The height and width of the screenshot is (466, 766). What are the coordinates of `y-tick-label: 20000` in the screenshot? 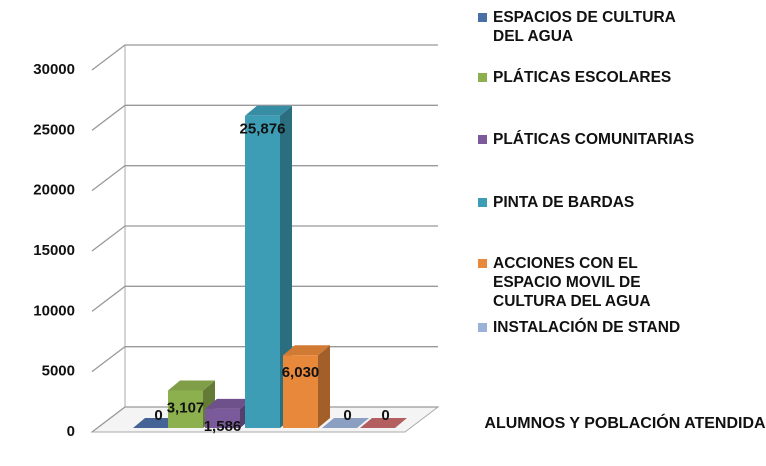 It's located at (54, 190).